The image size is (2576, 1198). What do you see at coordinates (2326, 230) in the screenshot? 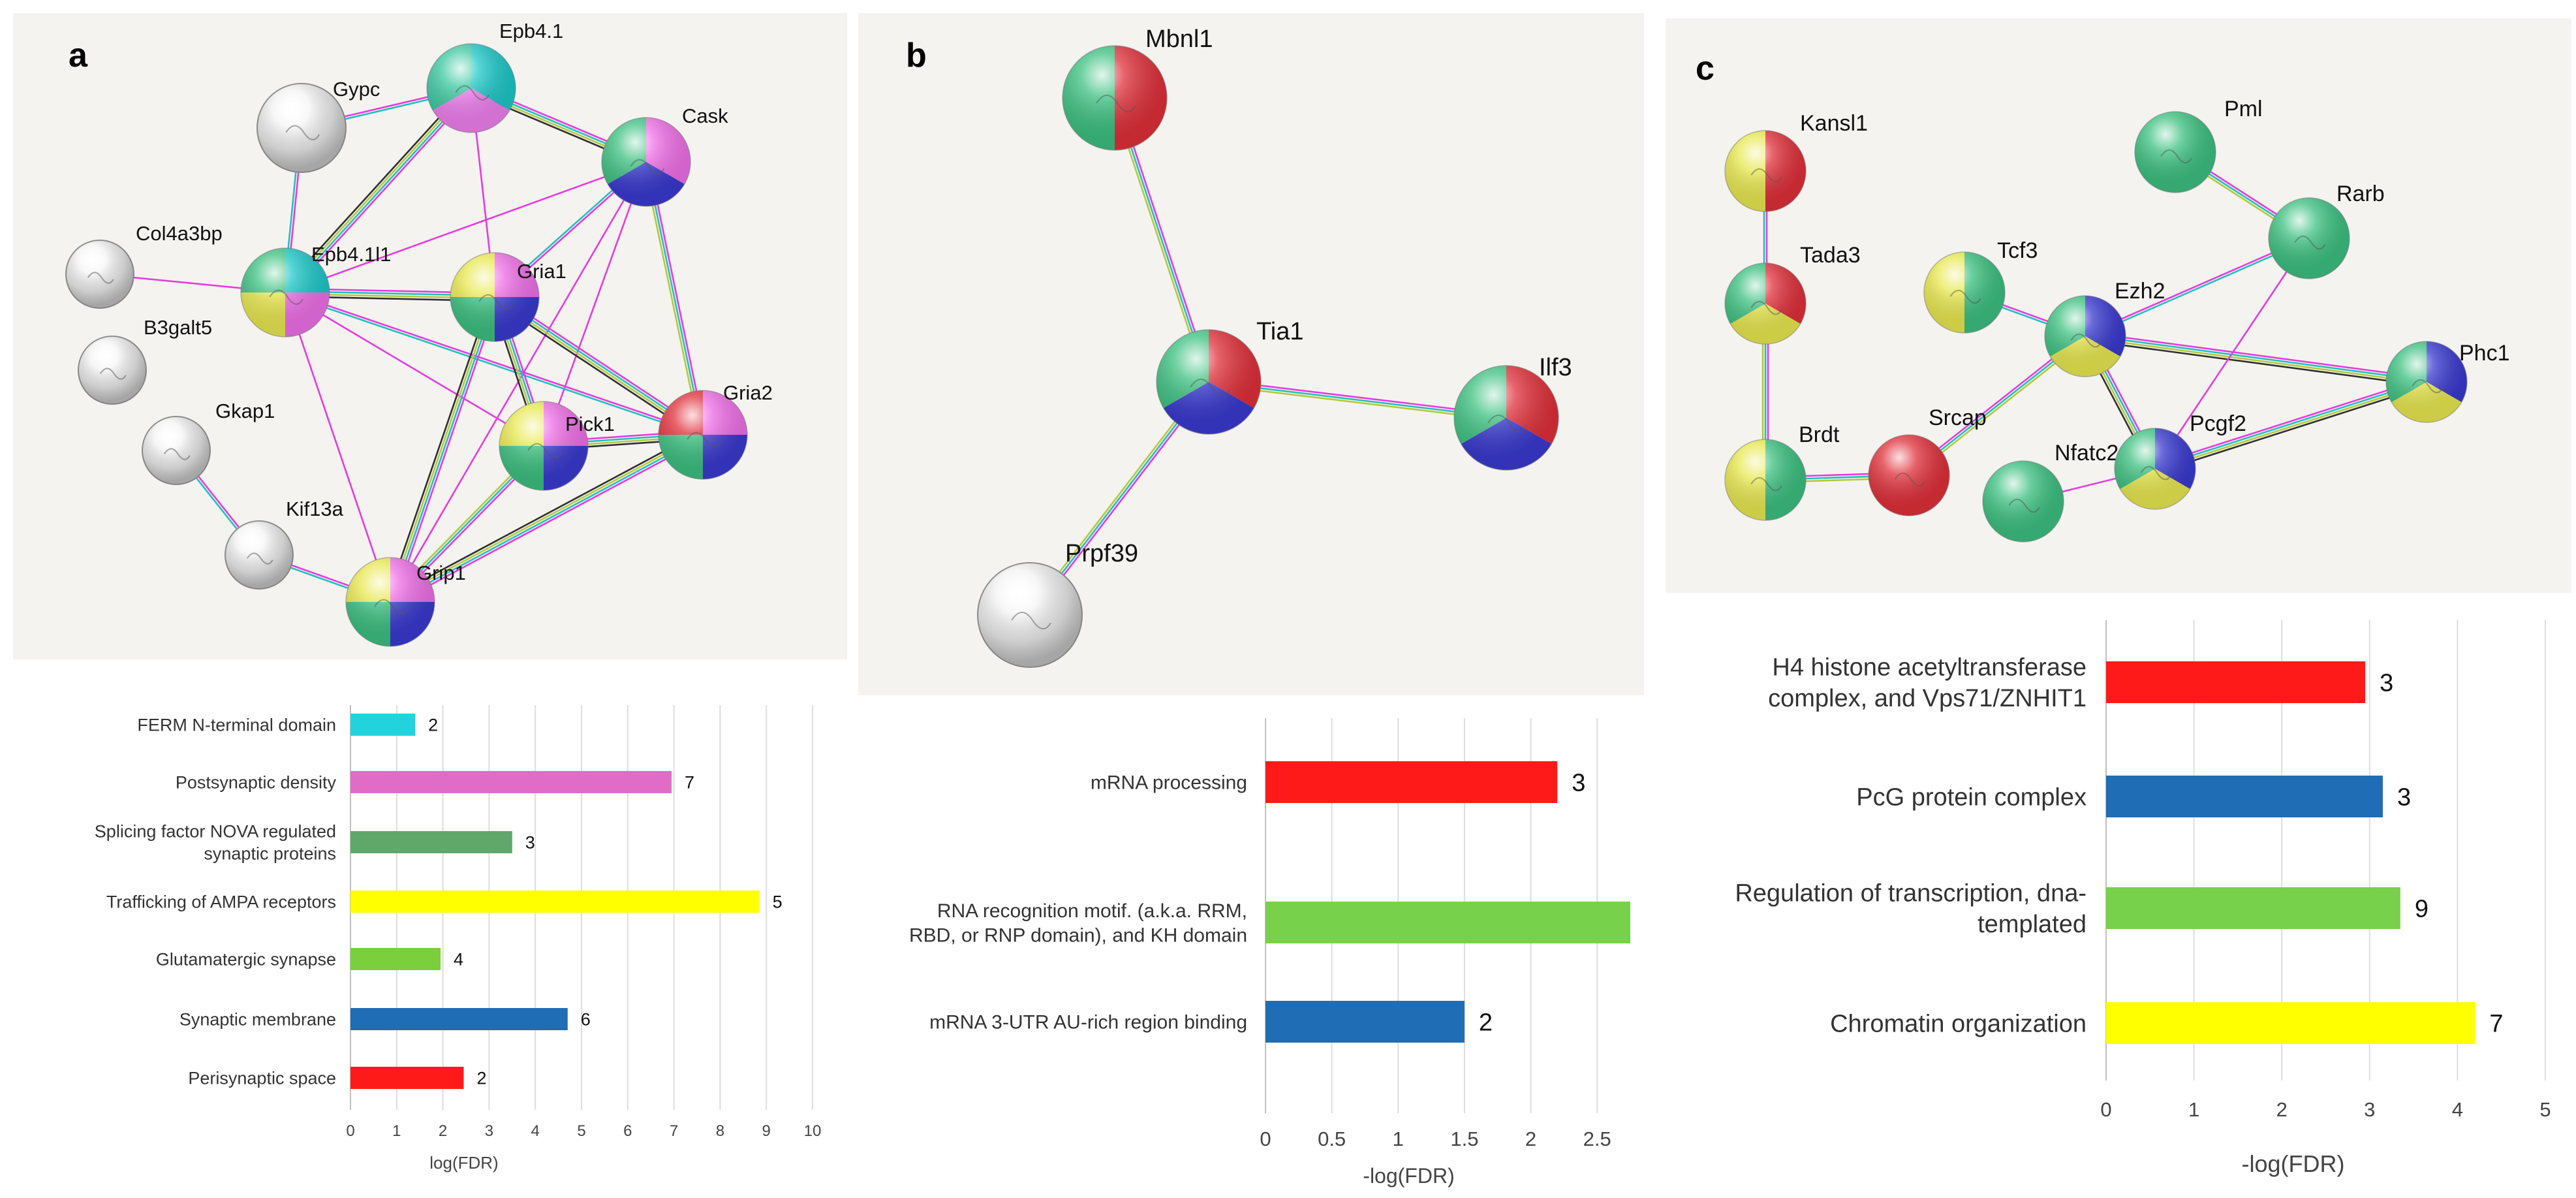
I see `node-rarb: Rarb` at bounding box center [2326, 230].